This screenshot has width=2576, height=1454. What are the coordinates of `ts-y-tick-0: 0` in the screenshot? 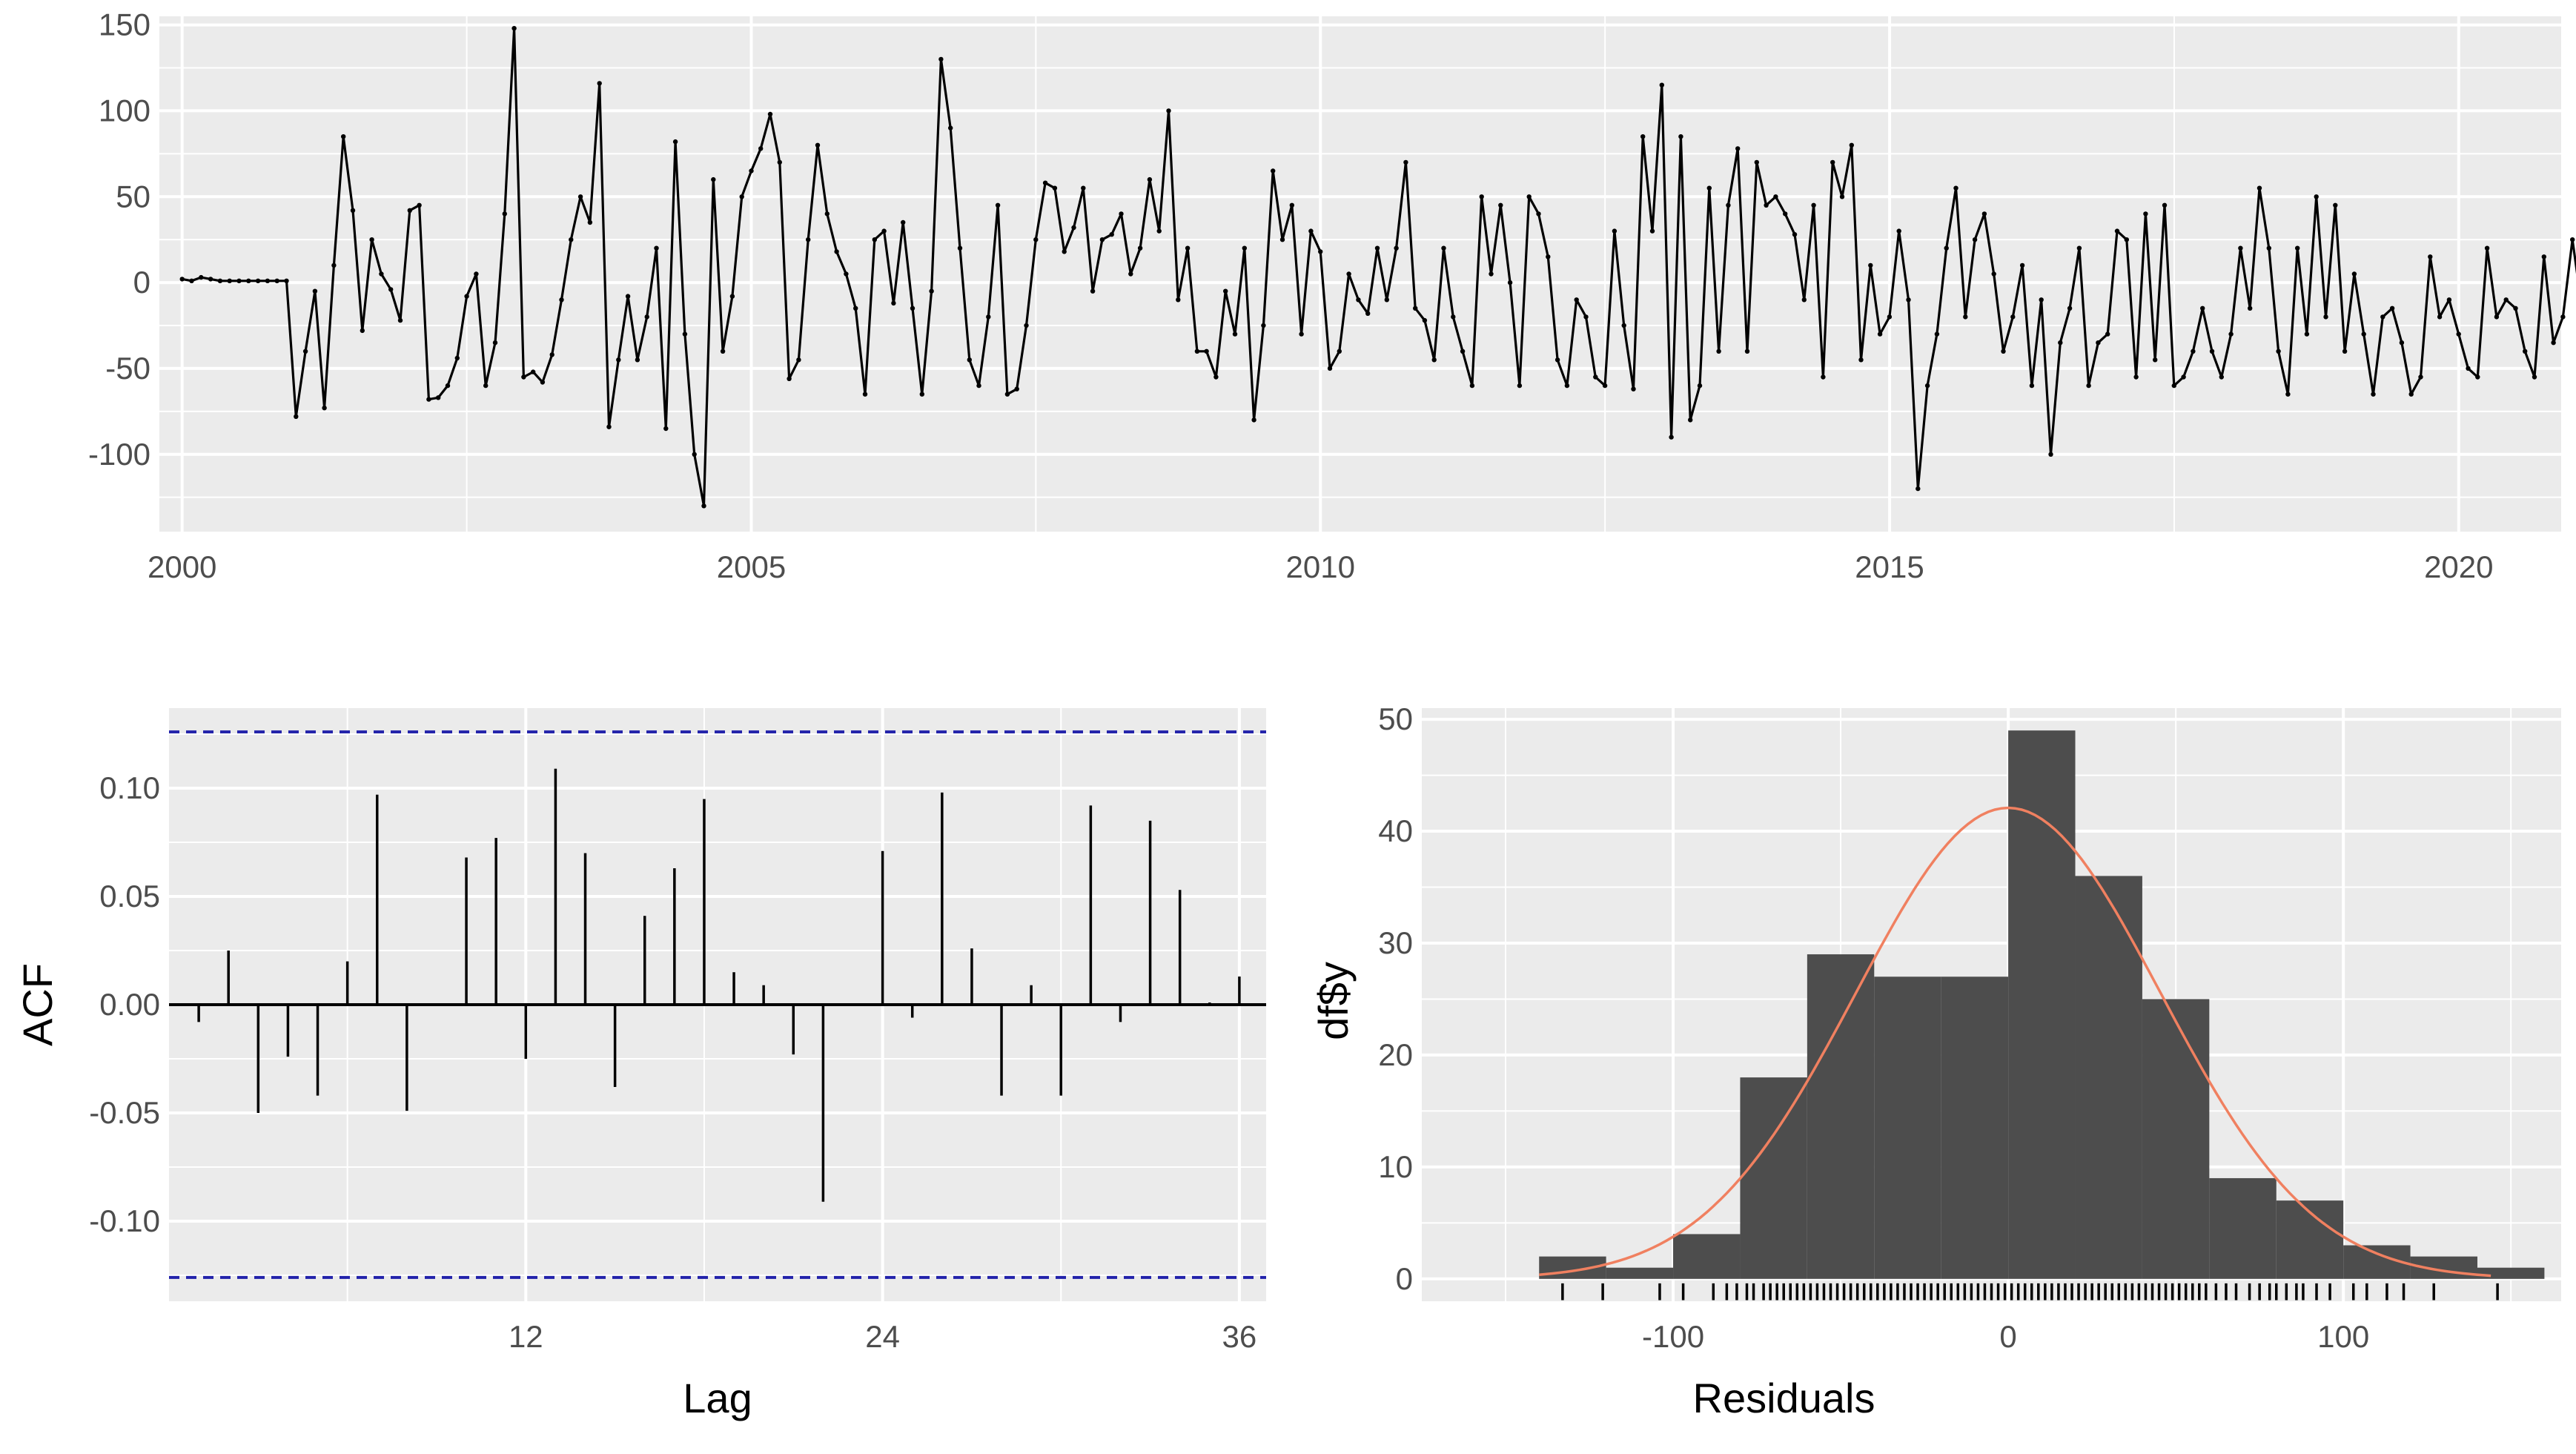 It's located at (141, 282).